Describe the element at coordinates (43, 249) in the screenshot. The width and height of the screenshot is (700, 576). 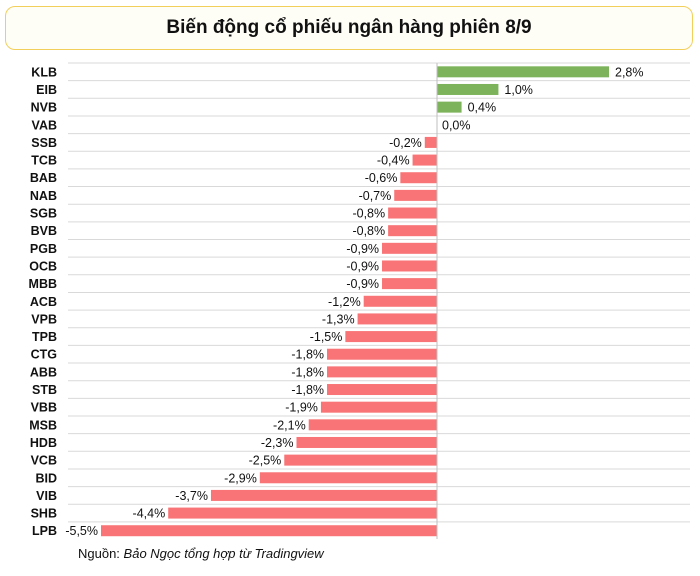
I see `category-label: PGB` at that location.